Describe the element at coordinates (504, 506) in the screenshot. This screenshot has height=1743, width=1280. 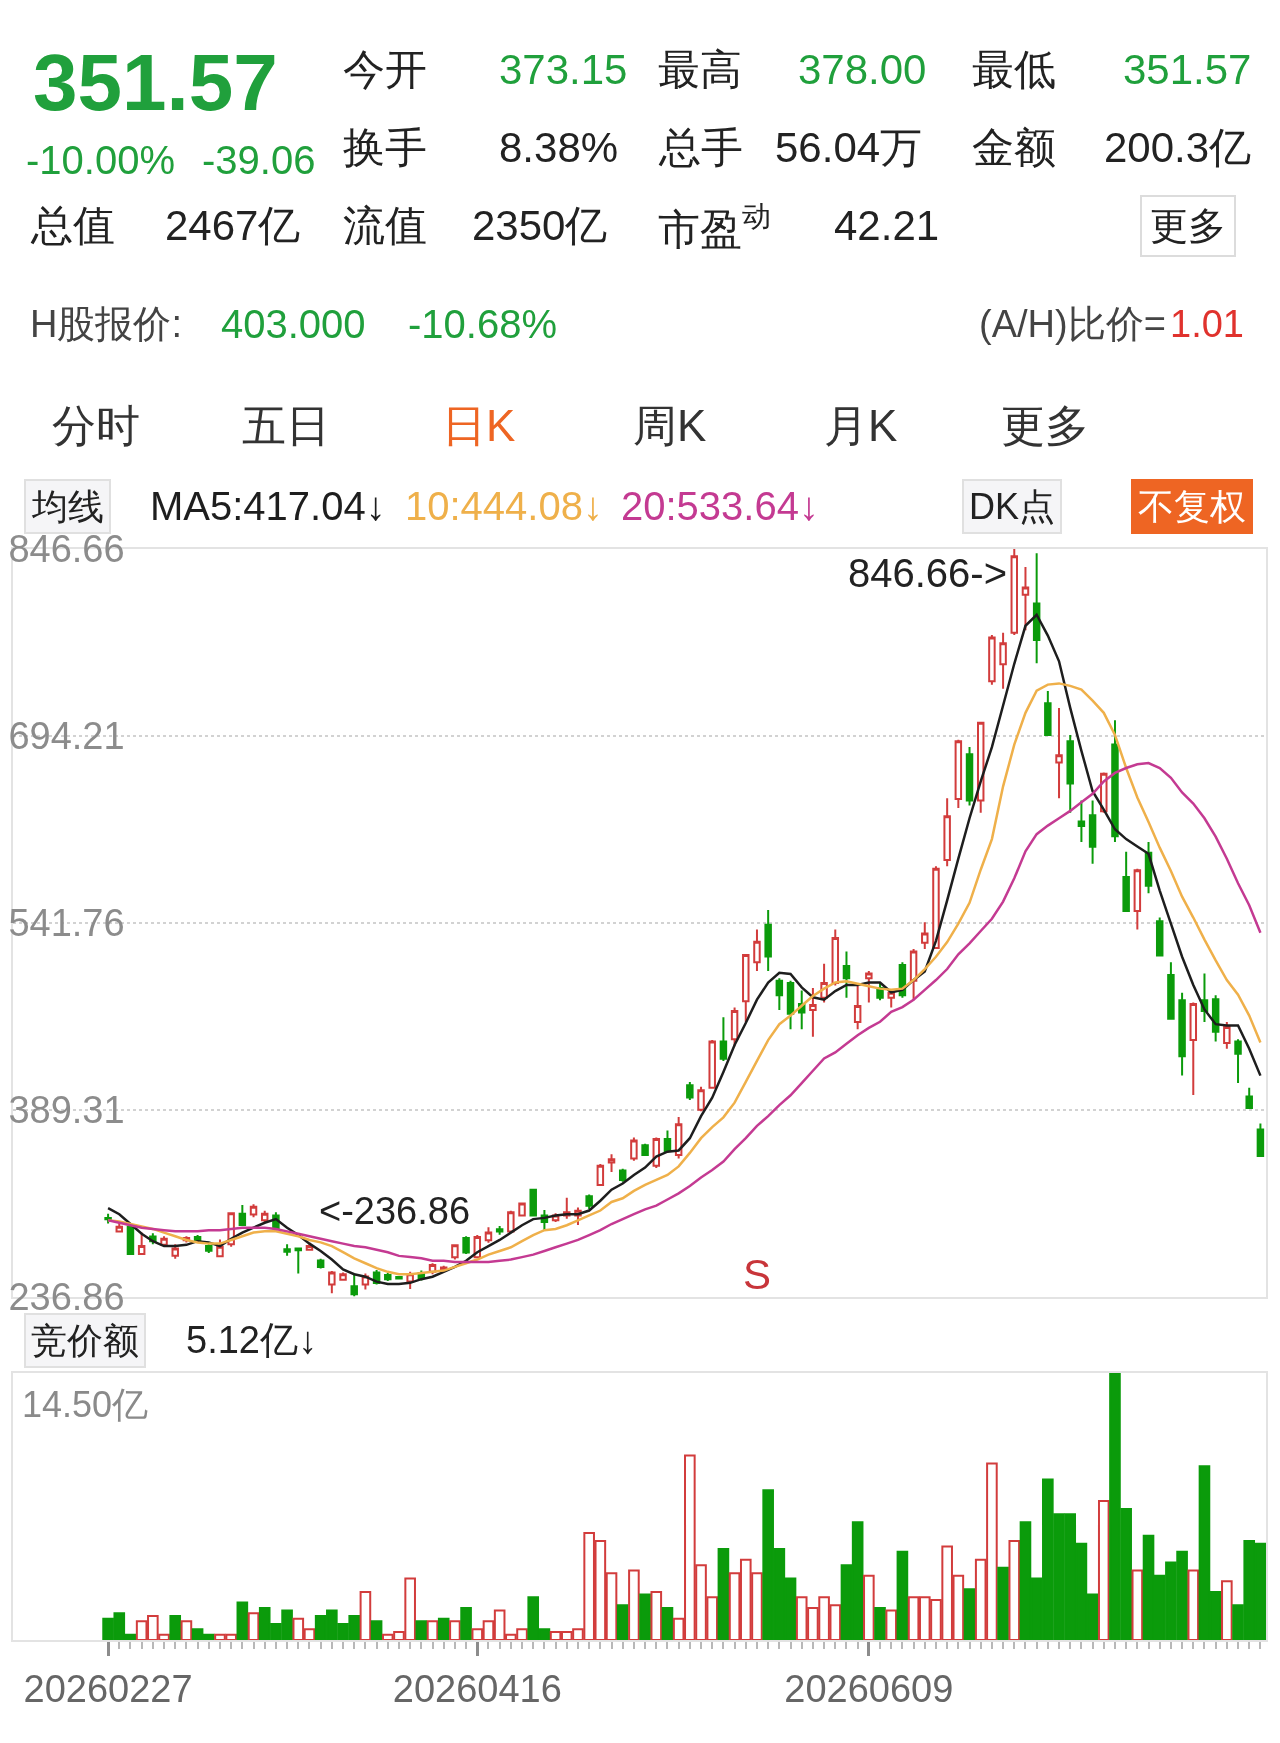
I see `text: 10:444.08↓` at that location.